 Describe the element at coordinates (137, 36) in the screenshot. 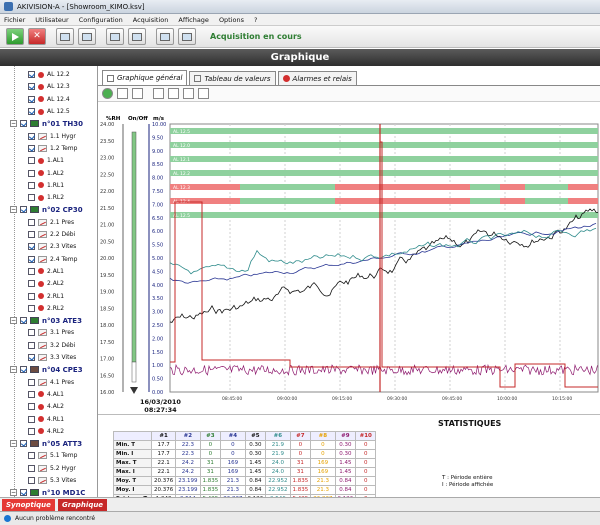

I see `export-button` at that location.